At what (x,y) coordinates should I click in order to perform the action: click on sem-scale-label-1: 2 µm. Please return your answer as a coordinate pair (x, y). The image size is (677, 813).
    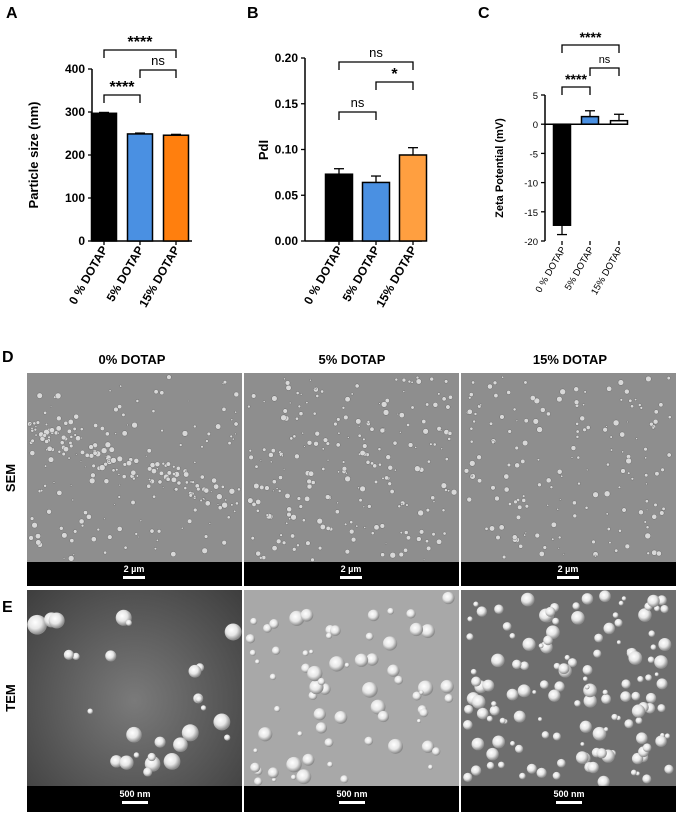
    Looking at the image, I should click on (351, 569).